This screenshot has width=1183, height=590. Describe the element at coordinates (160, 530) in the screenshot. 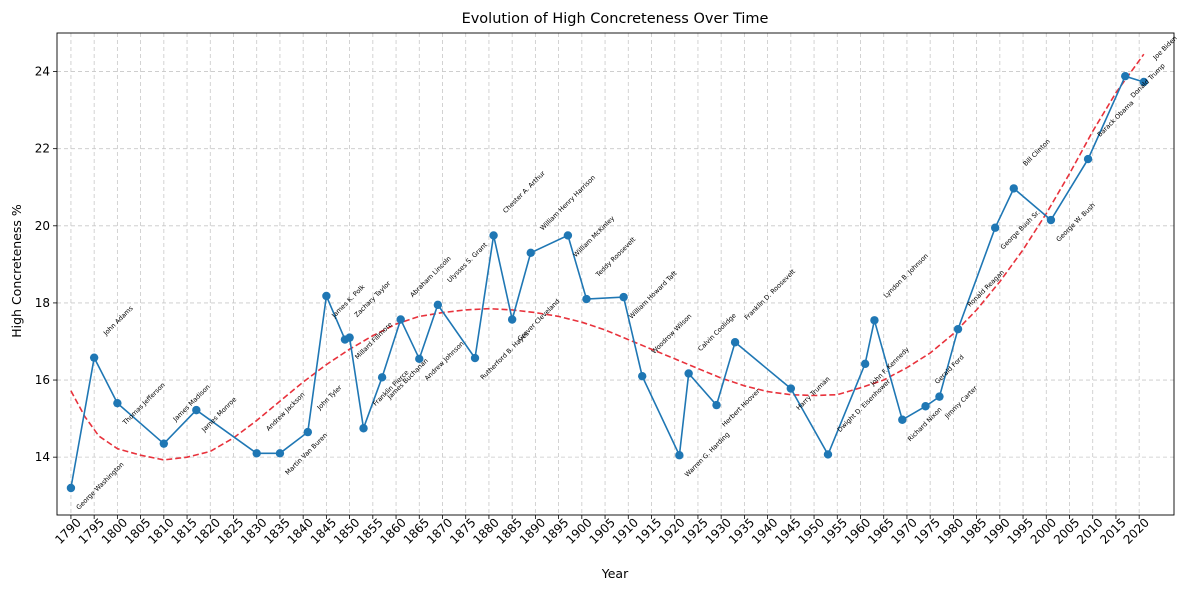

I see `x-tick-label: 1810` at that location.